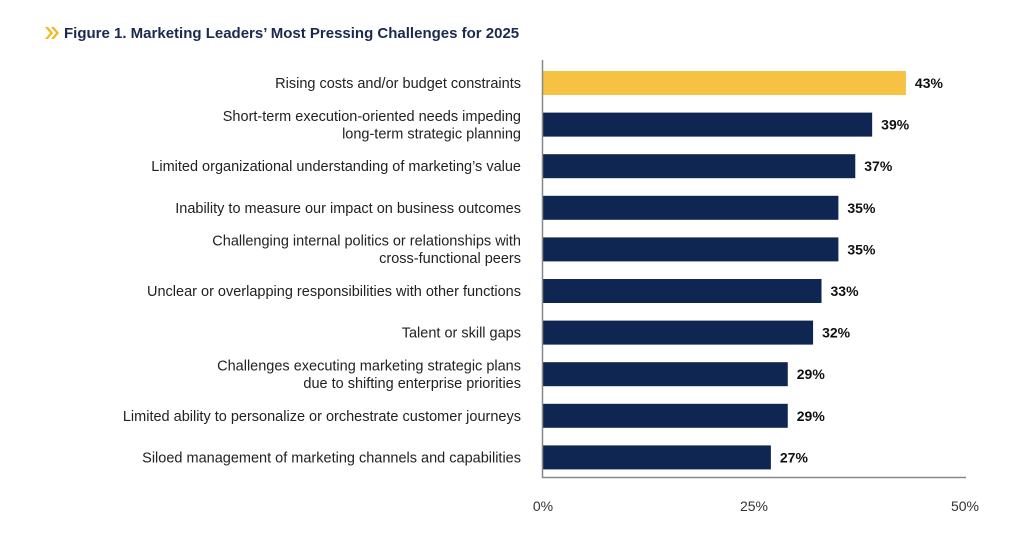  I want to click on x-tick-label: 25%, so click(754, 506).